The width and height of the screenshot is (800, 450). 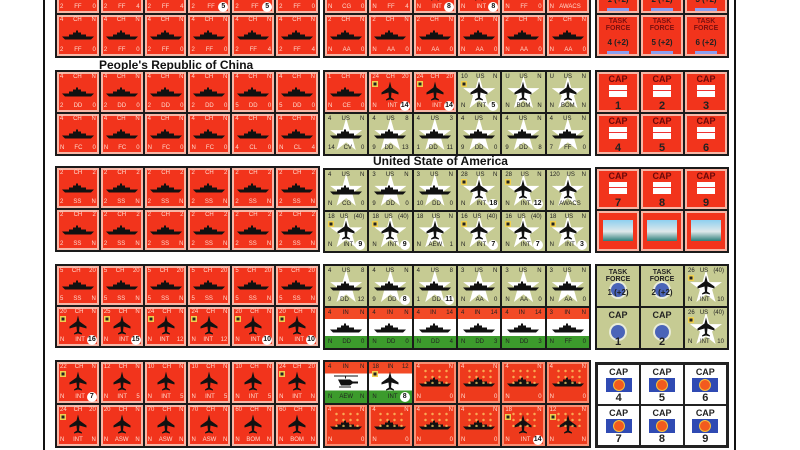 I want to click on china-ship-counter: N CG 0, so click(x=346, y=6).